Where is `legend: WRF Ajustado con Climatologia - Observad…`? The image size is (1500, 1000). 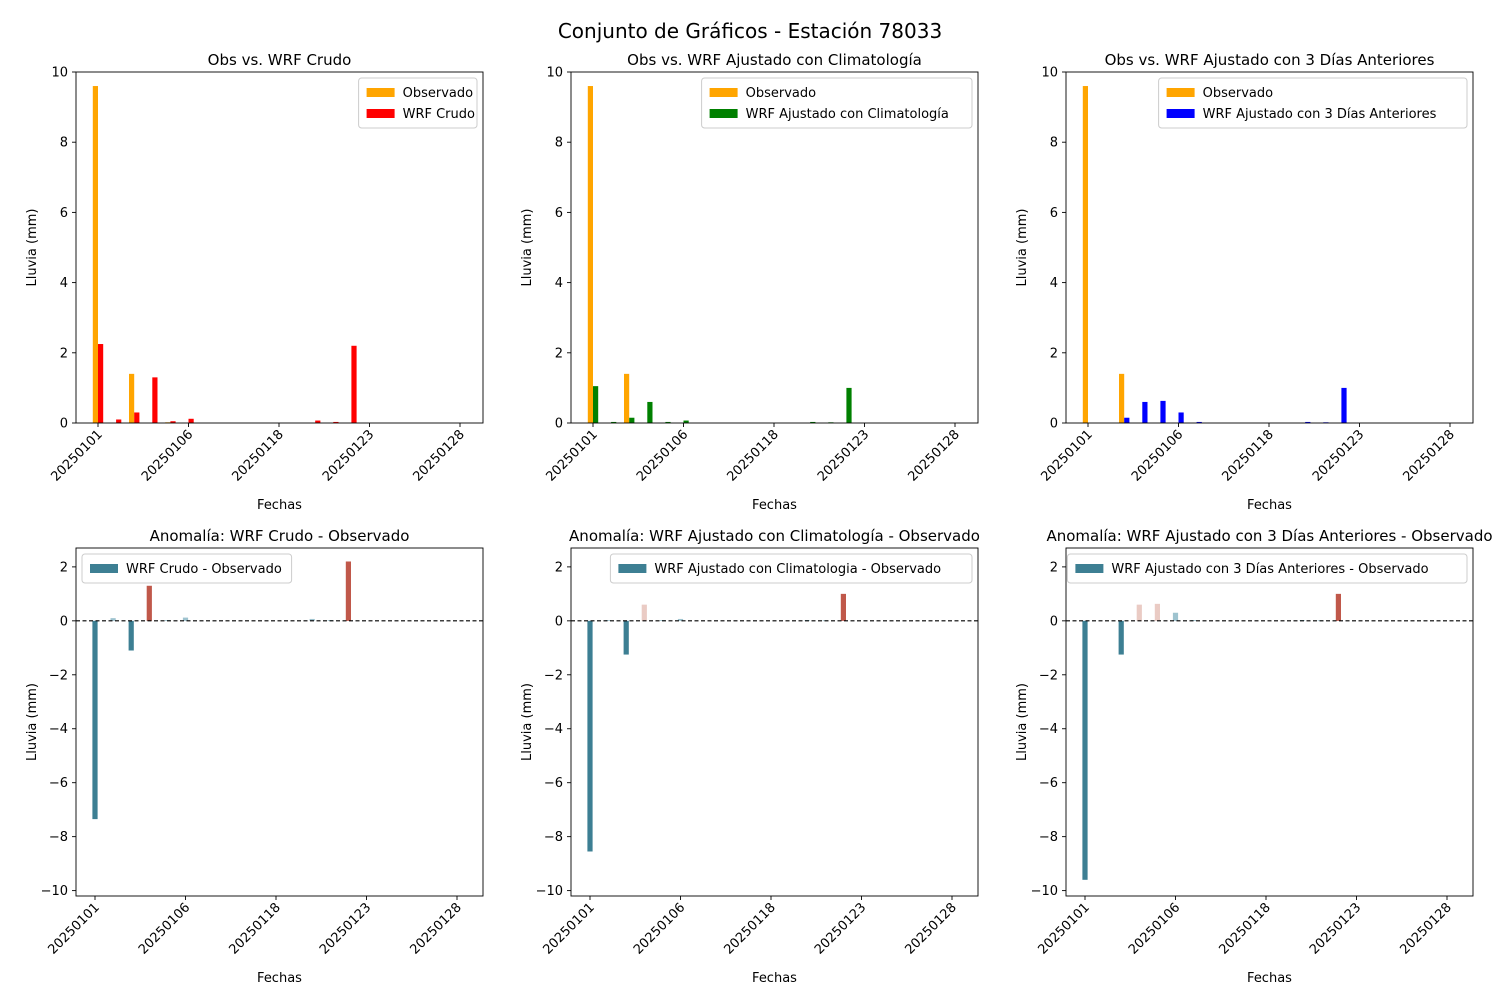 legend: WRF Ajustado con Climatologia - Observad… is located at coordinates (791, 568).